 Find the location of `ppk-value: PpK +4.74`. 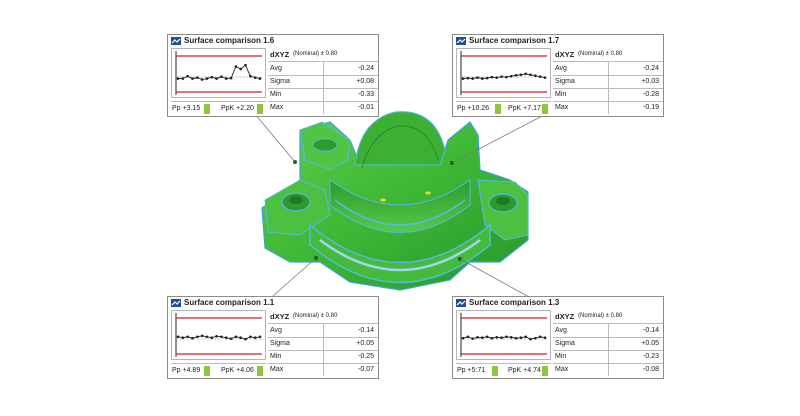

ppk-value: PpK +4.74 is located at coordinates (524, 370).